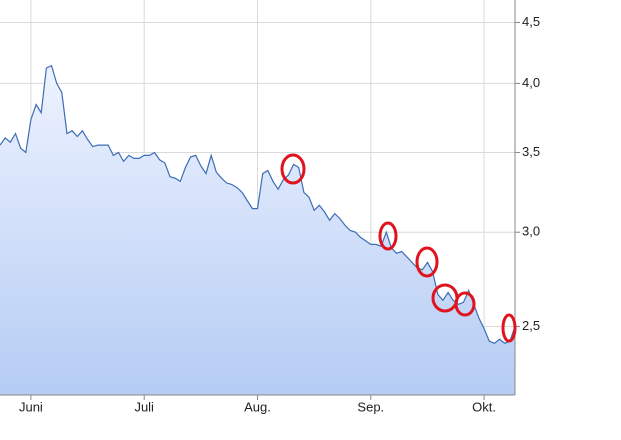  Describe the element at coordinates (484, 406) in the screenshot. I see `x-tick-label: Okt.` at that location.